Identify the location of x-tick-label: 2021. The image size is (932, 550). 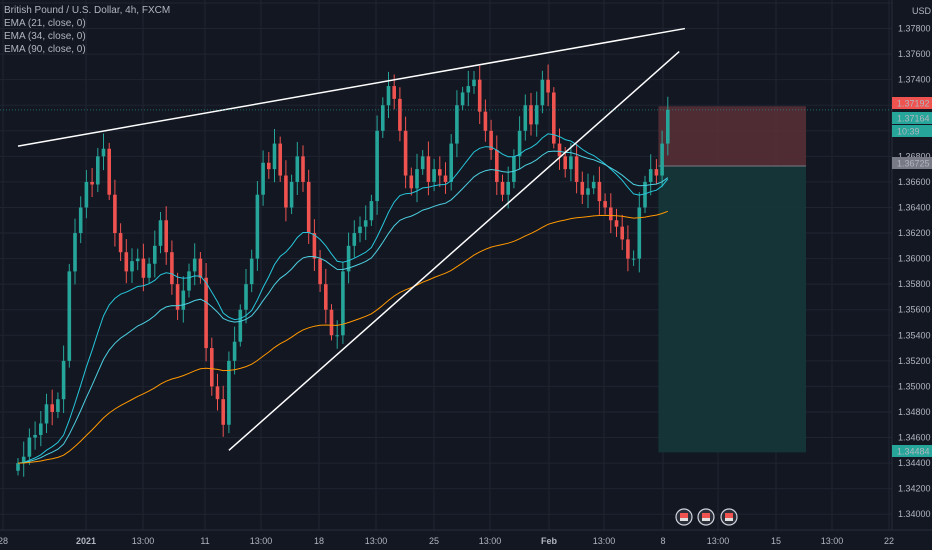
(86, 541).